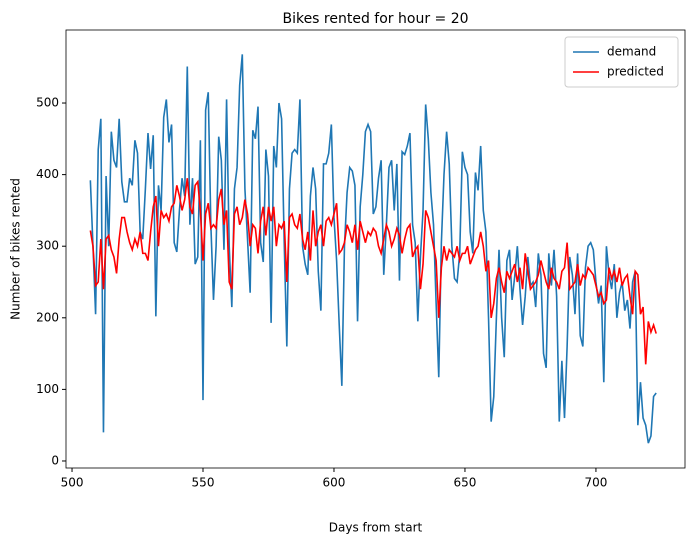 This screenshot has height=545, width=695. What do you see at coordinates (635, 72) in the screenshot?
I see `legend-label: predicted` at bounding box center [635, 72].